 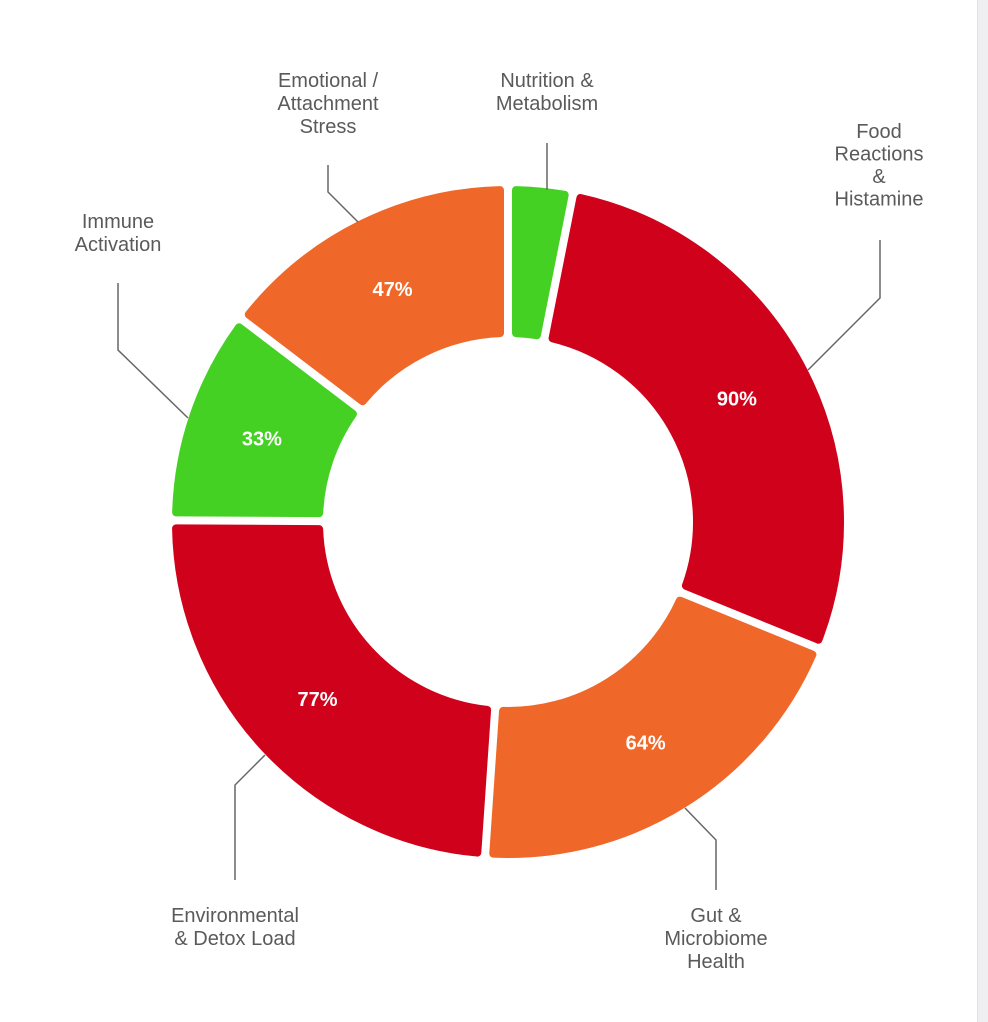 I want to click on slice-category-label: Health, so click(x=716, y=962).